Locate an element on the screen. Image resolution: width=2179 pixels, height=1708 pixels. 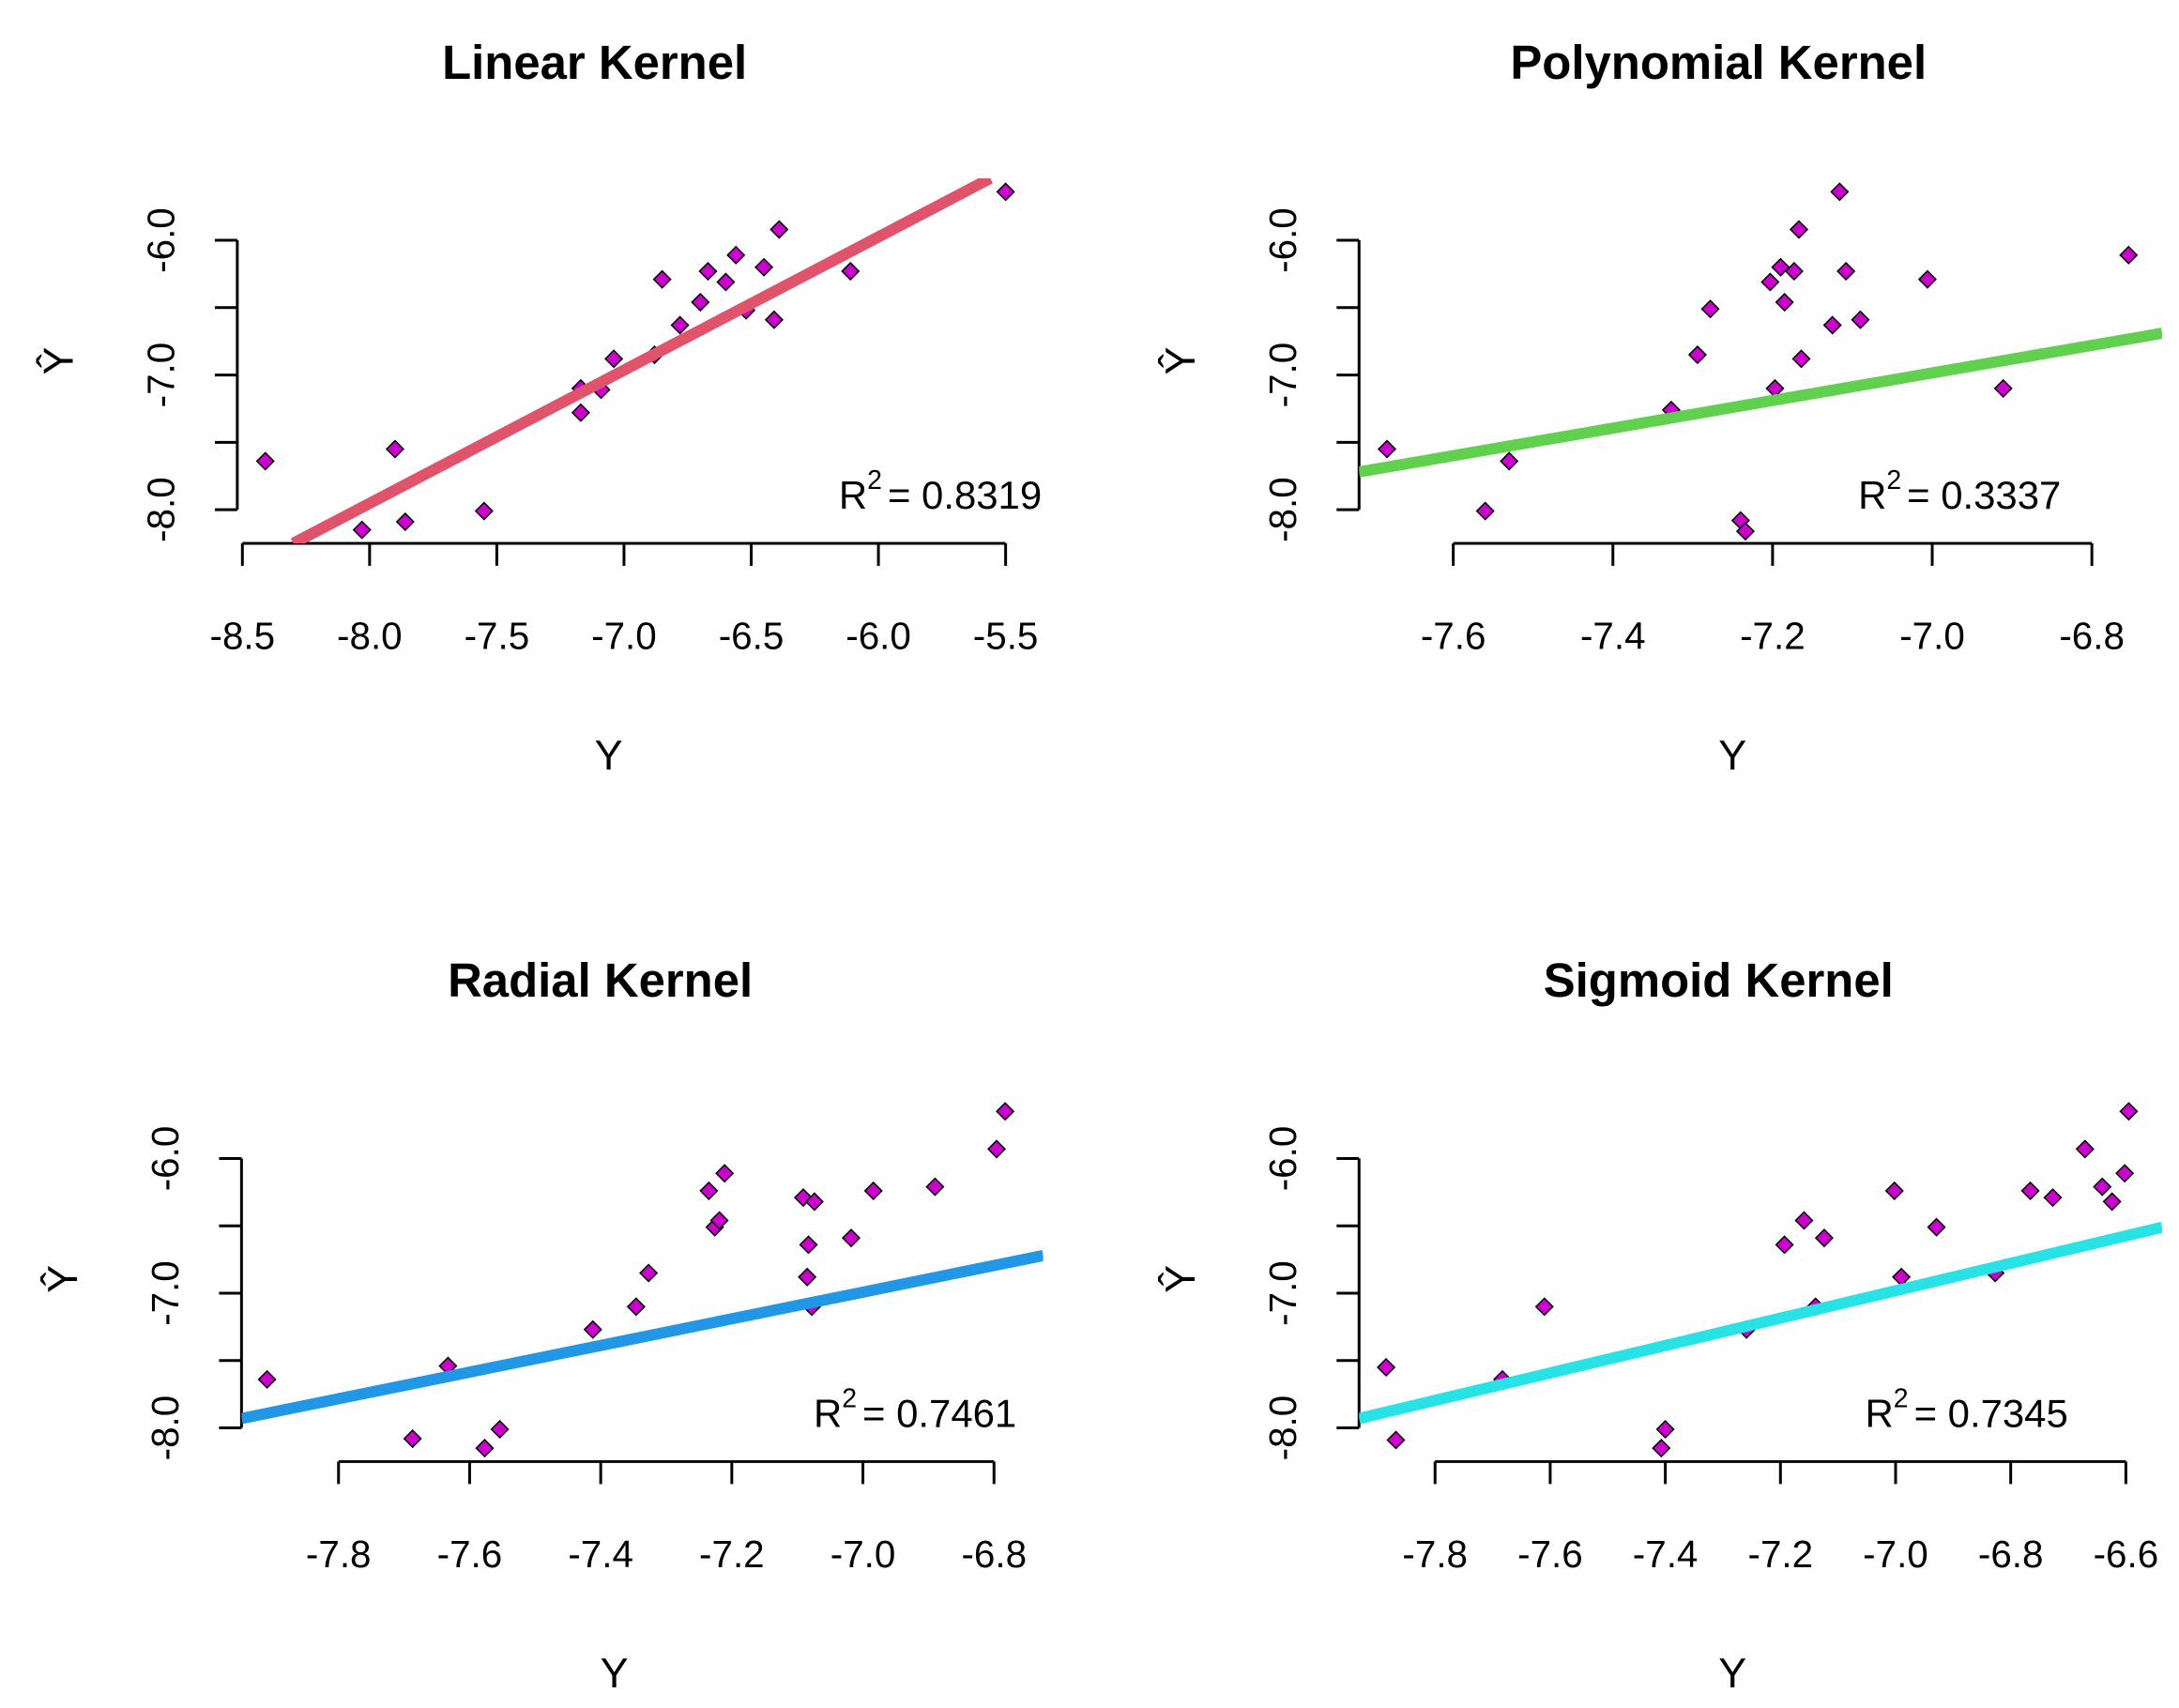
panel-title: Radial Kernel is located at coordinates (600, 980).